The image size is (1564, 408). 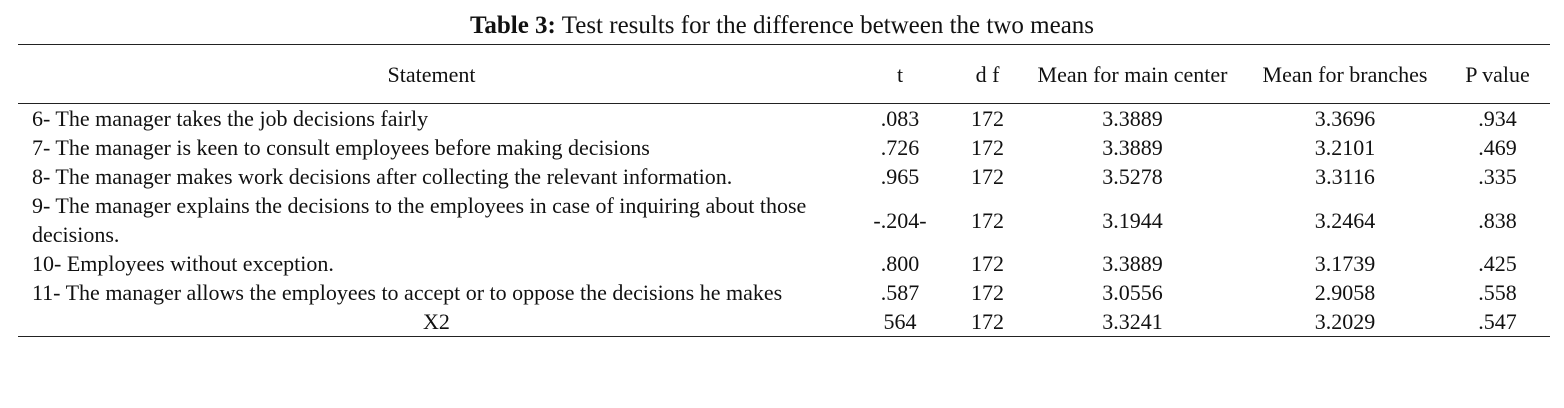 I want to click on column-header: d f, so click(x=987, y=74).